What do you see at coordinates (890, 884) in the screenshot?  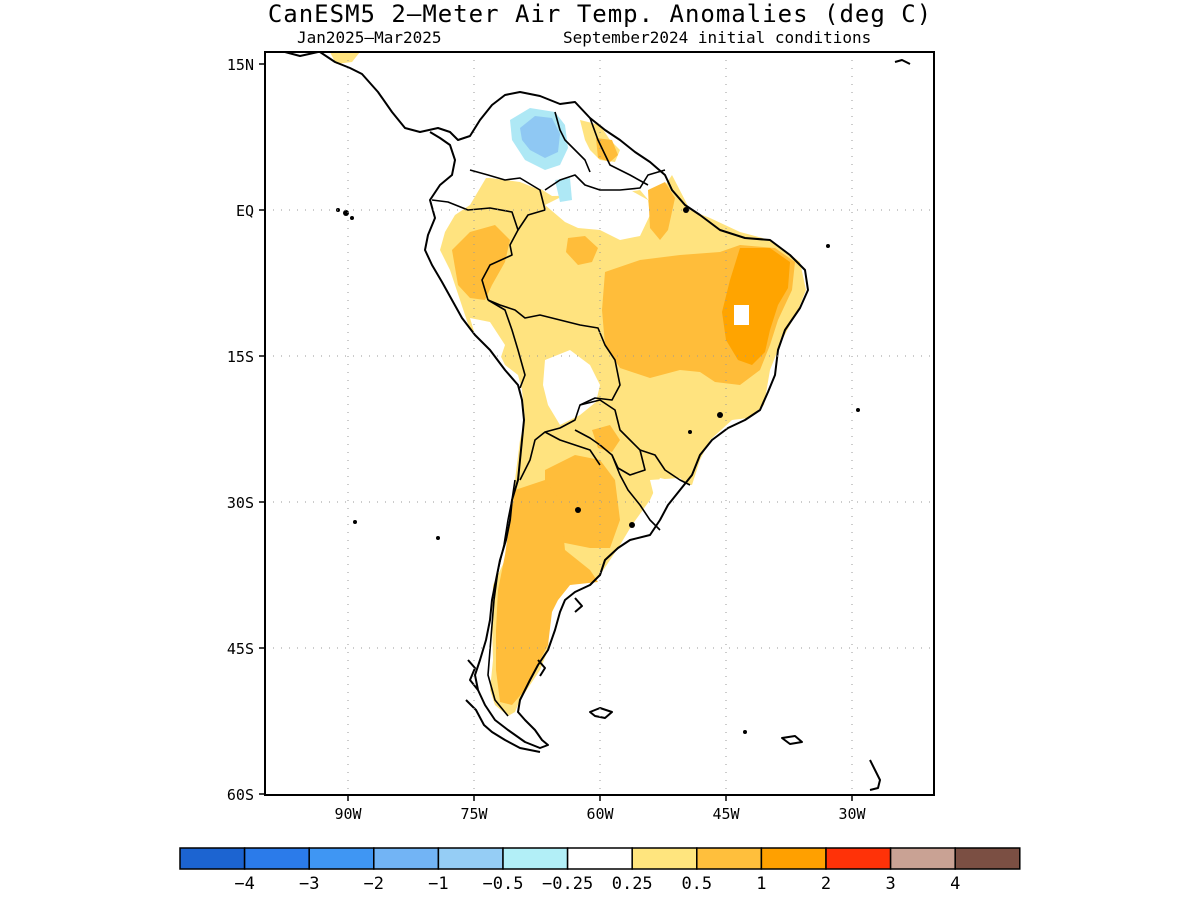 I see `colorbar-label: 3` at bounding box center [890, 884].